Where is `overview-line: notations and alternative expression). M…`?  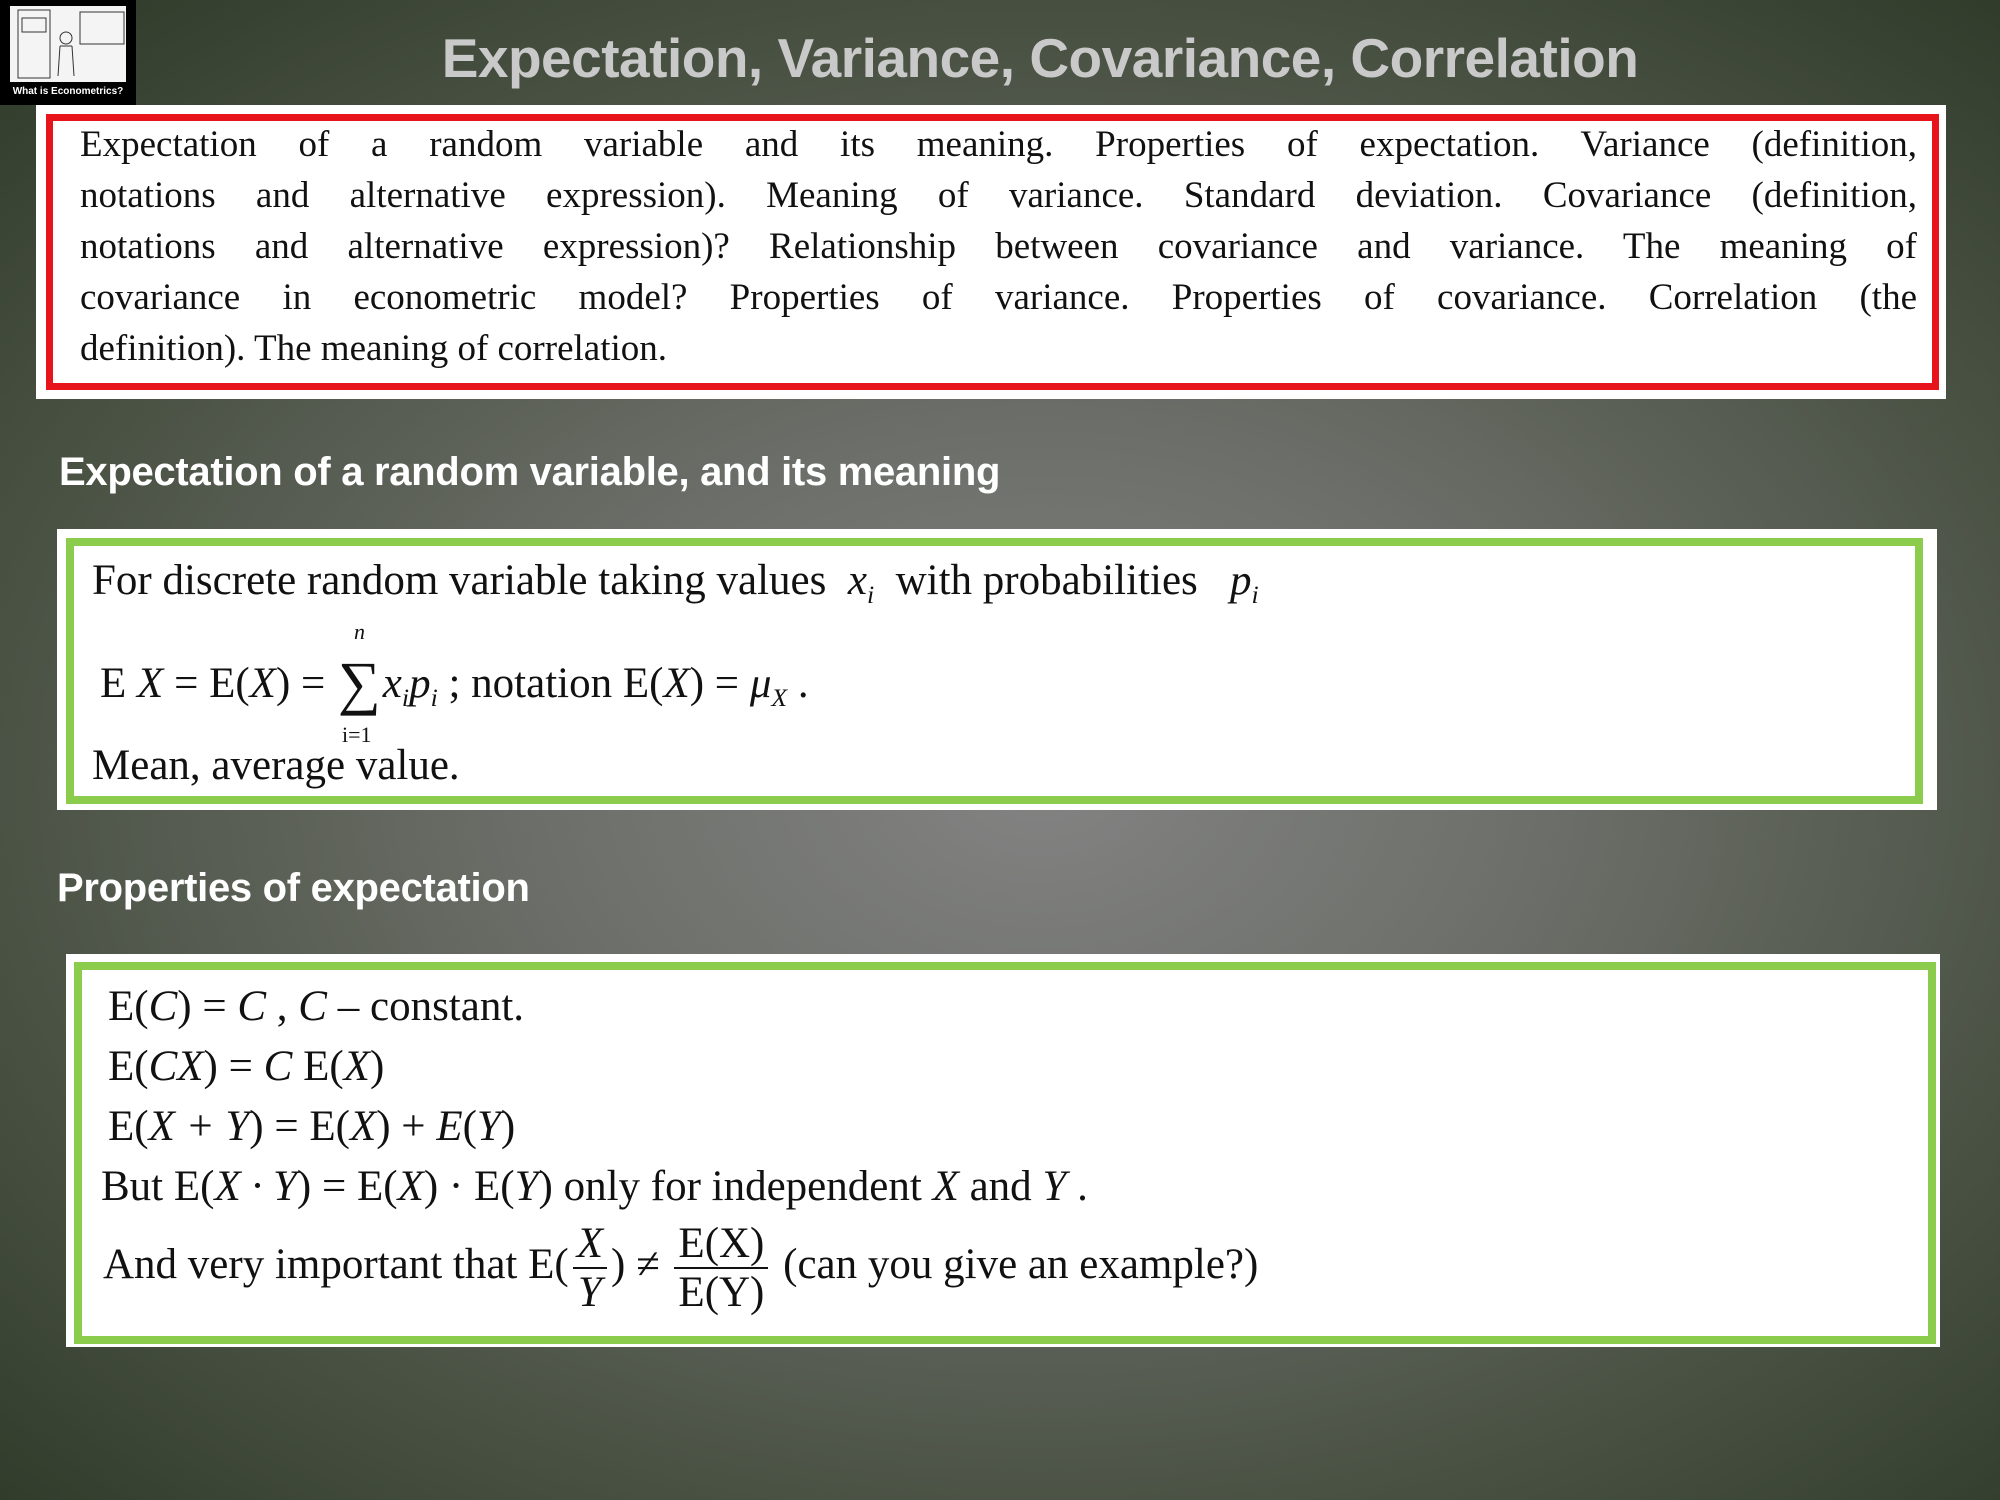
overview-line: notations and alternative expression). M… is located at coordinates (998, 195).